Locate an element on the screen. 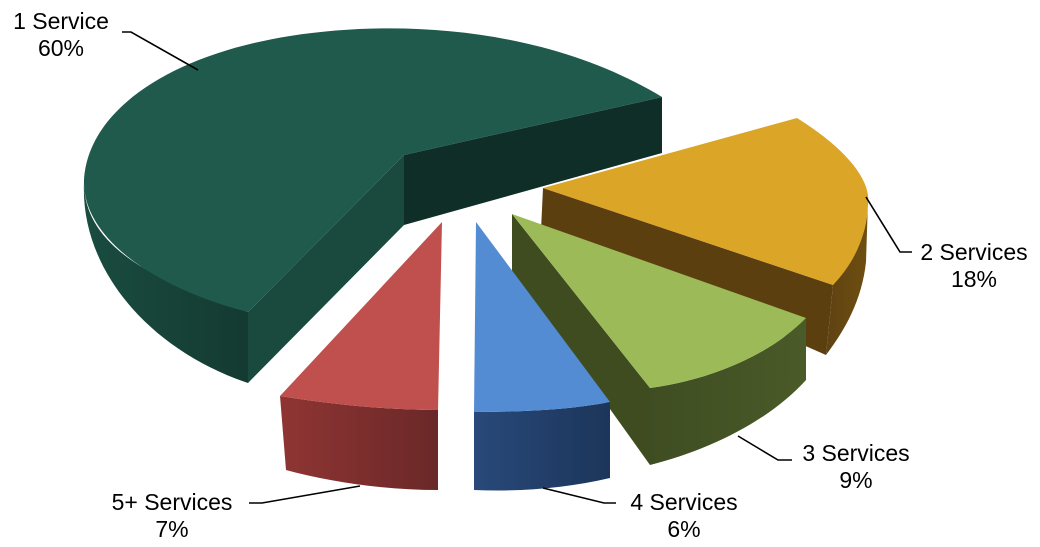  slice-percent: 6% is located at coordinates (684, 529).